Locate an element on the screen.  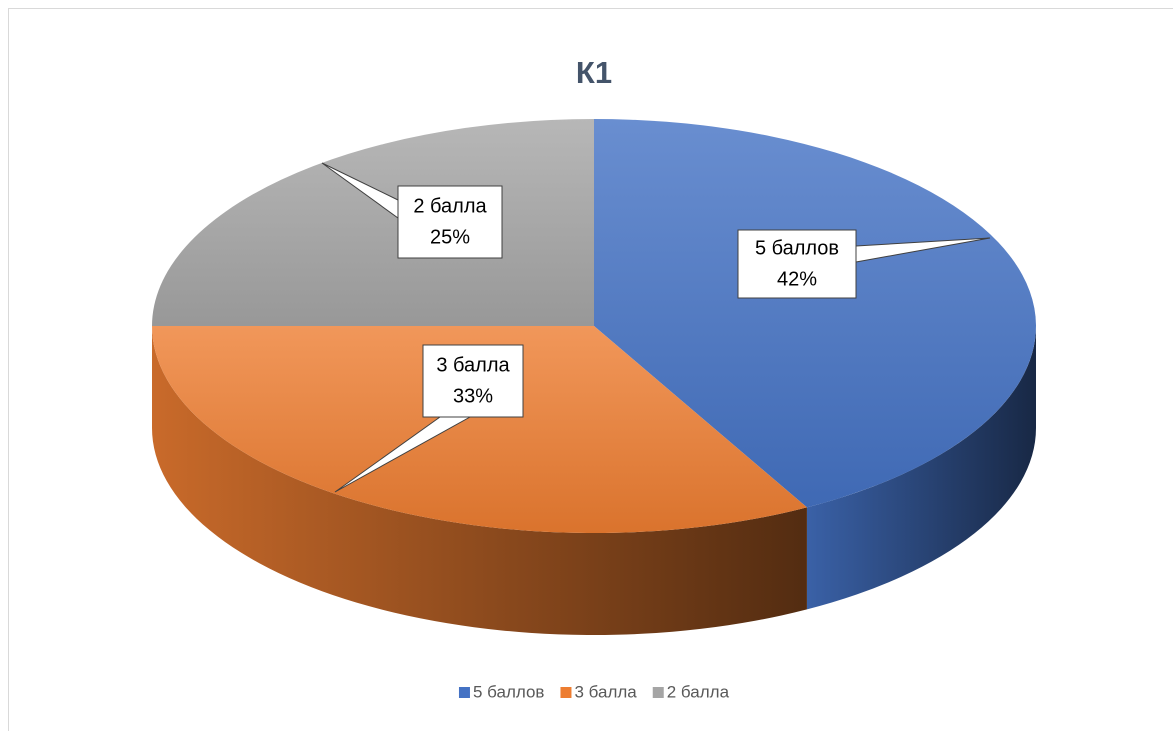
legend-item: 2 балла is located at coordinates (691, 691).